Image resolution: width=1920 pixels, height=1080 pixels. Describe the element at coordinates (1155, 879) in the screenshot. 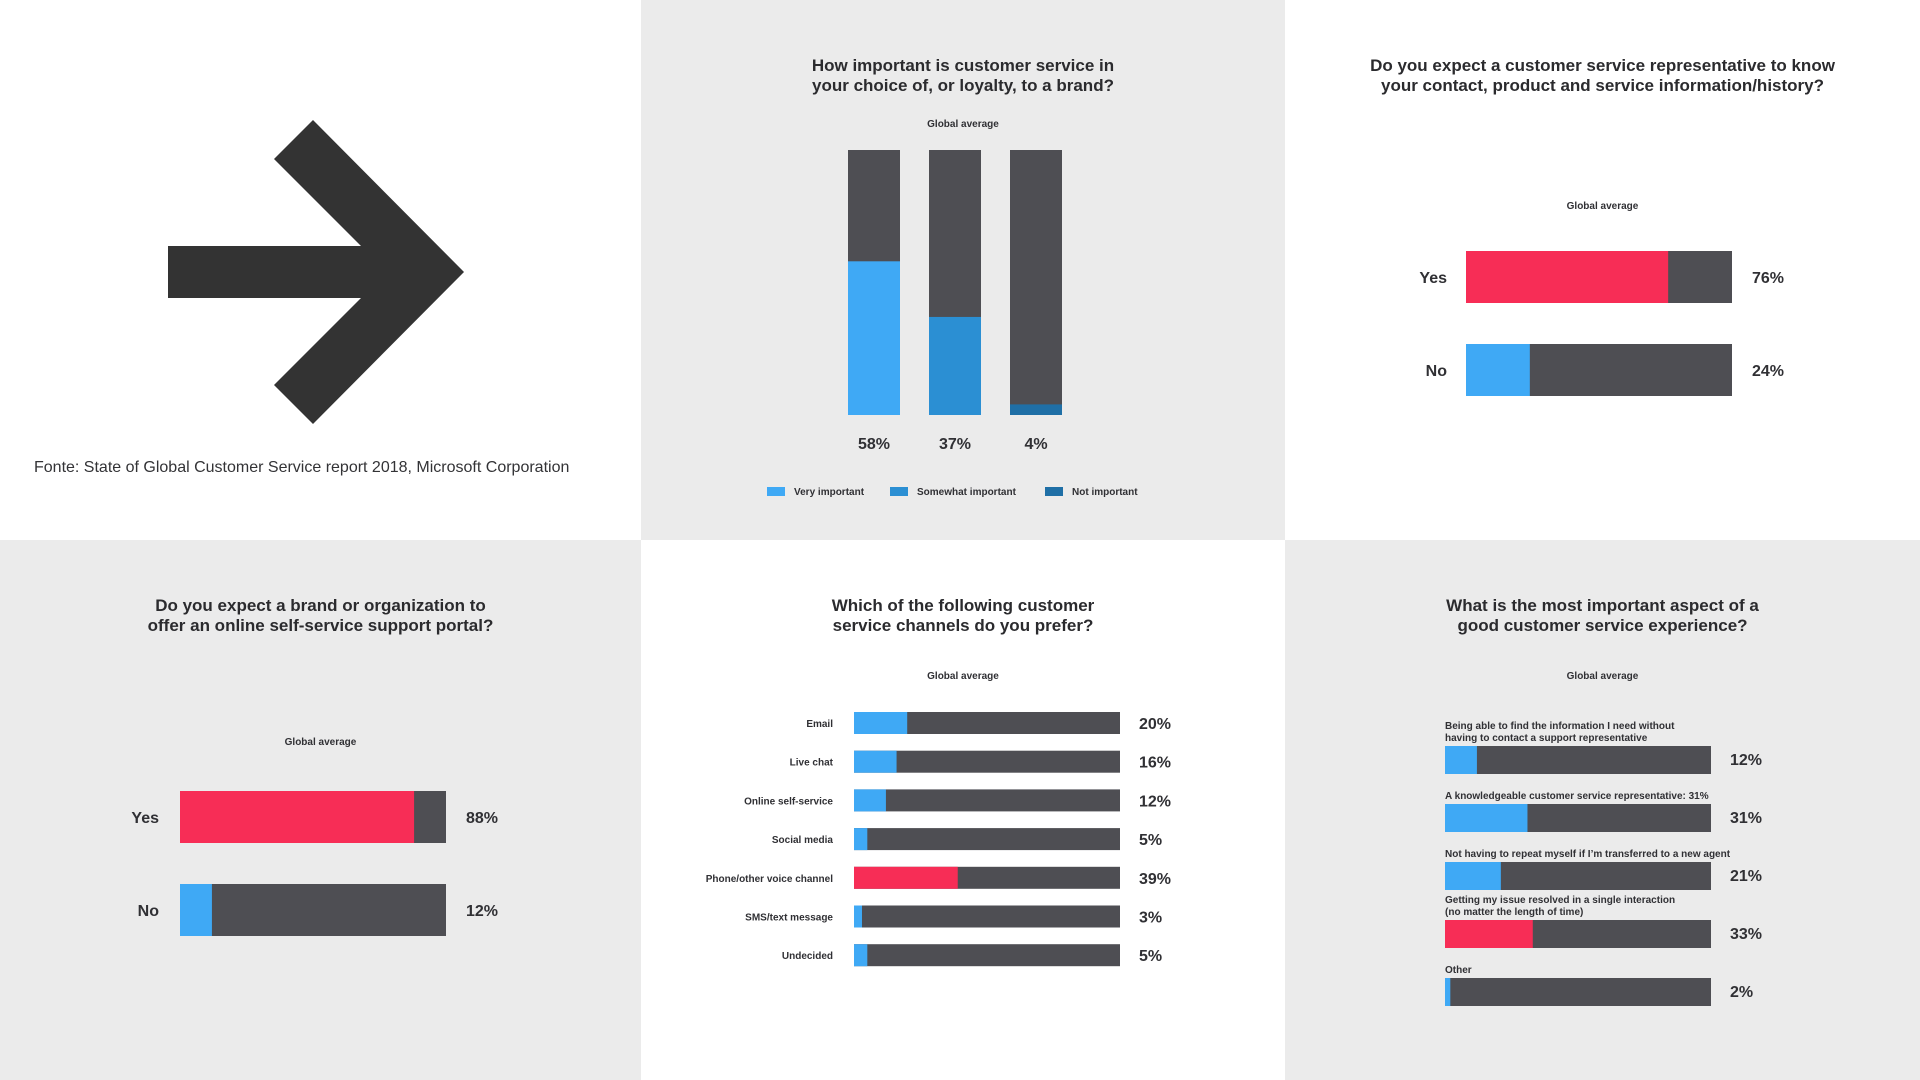

I see `data-label-phone-other-voice-channel: 39%` at that location.